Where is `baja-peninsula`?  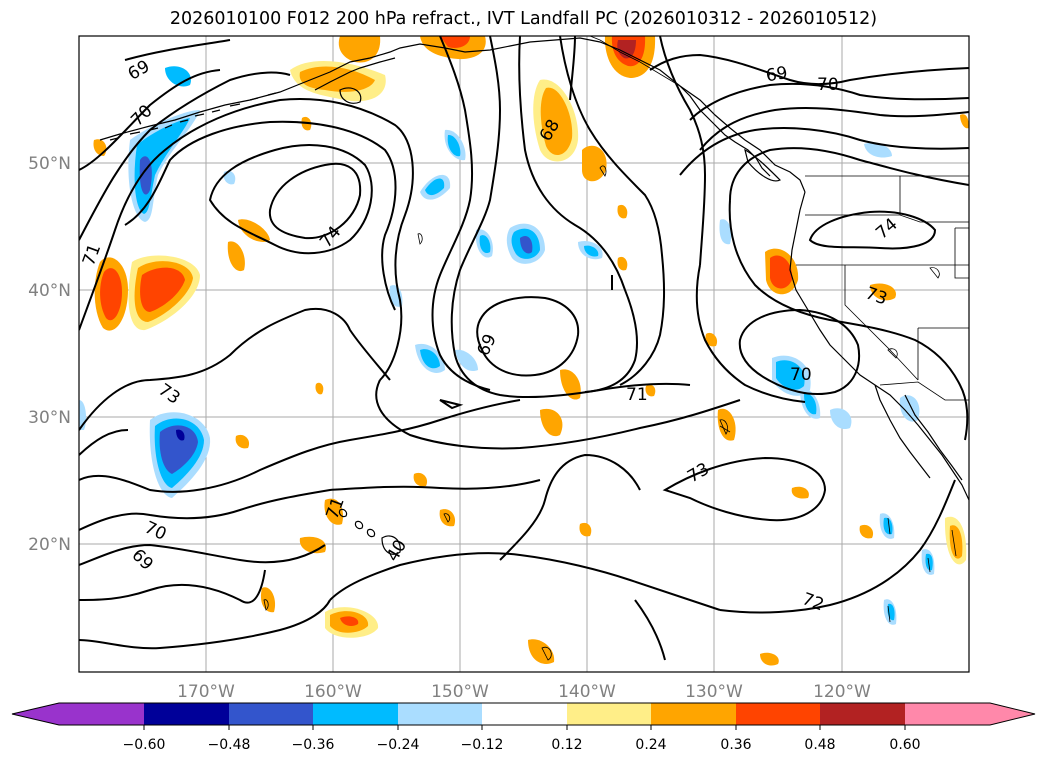
baja-peninsula is located at coordinates (902, 431).